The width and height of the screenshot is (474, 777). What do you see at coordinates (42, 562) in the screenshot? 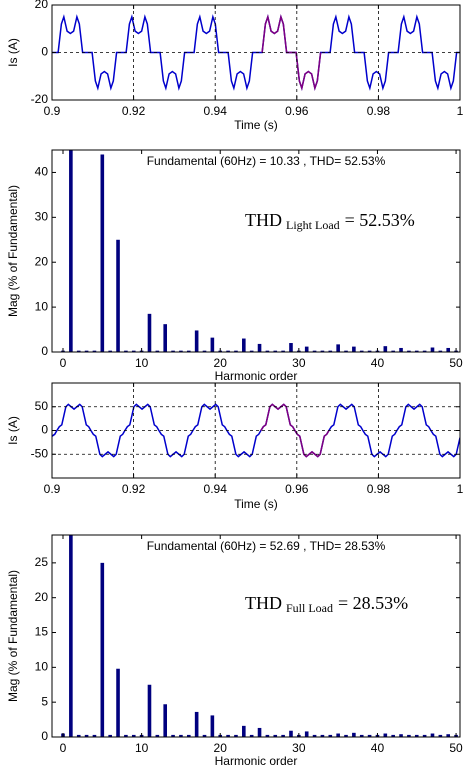
I see `y-tick-label: 25` at bounding box center [42, 562].